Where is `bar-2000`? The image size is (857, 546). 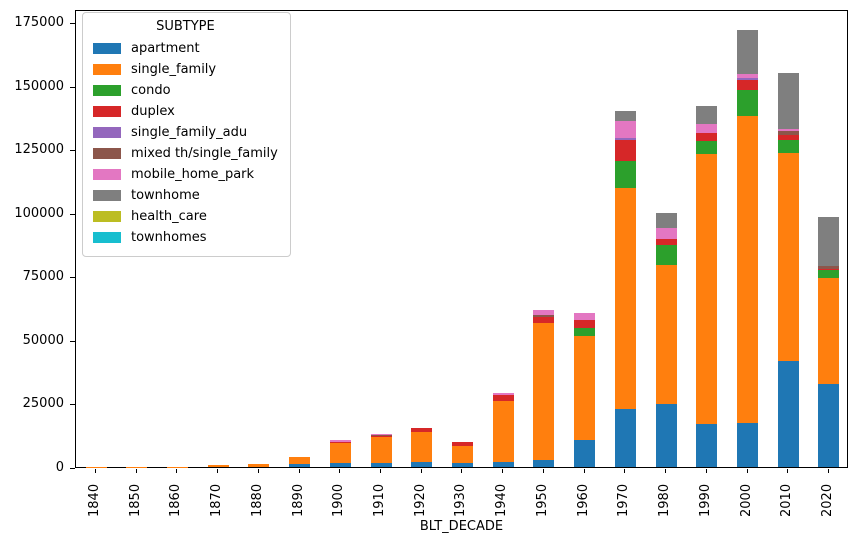 bar-2000 is located at coordinates (748, 248).